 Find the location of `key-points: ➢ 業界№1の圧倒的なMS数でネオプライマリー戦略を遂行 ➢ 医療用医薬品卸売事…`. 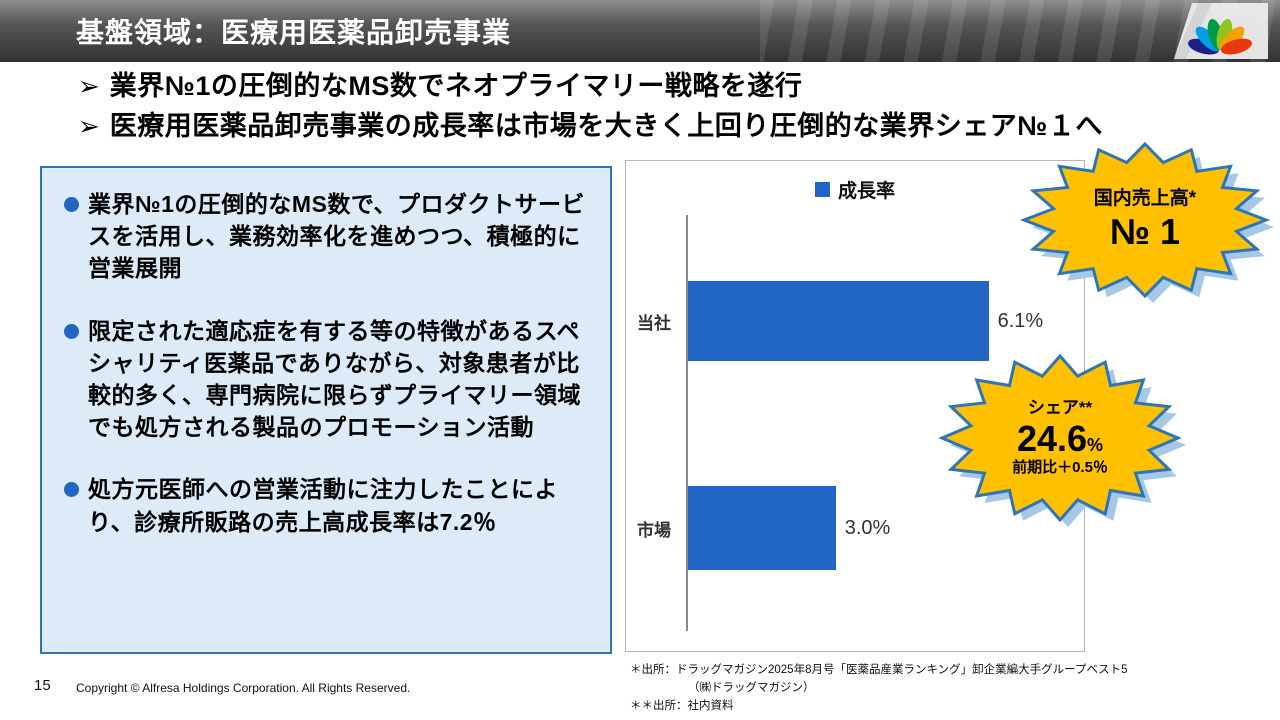

key-points: ➢ 業界№1の圧倒的なMS数でネオプライマリー戦略を遂行 ➢ 医療用医薬品卸売事… is located at coordinates (663, 110).